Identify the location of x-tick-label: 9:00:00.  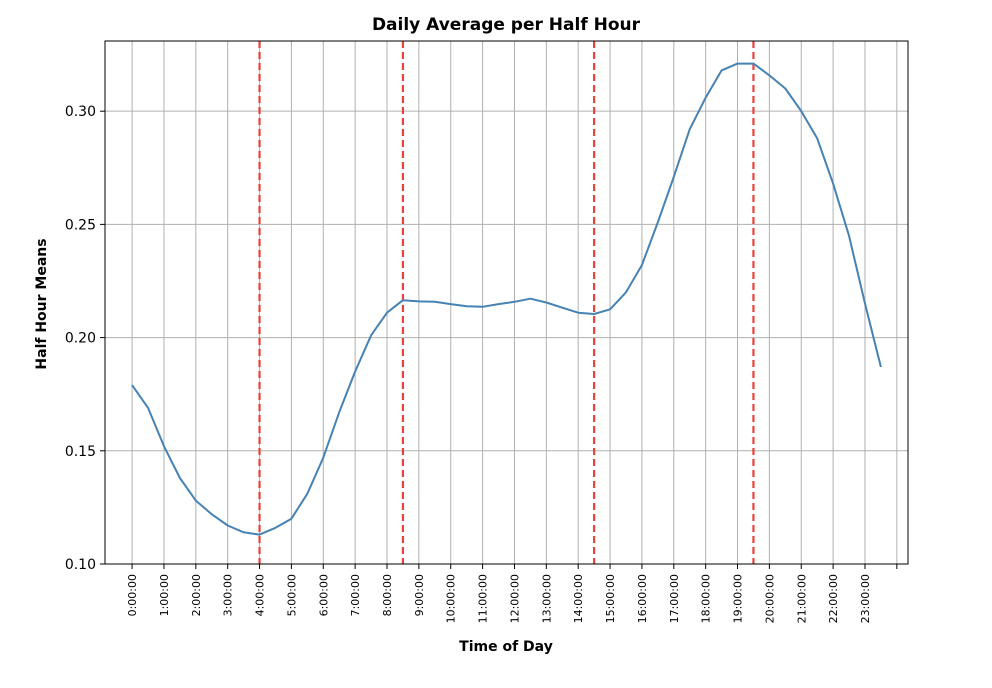
(419, 595).